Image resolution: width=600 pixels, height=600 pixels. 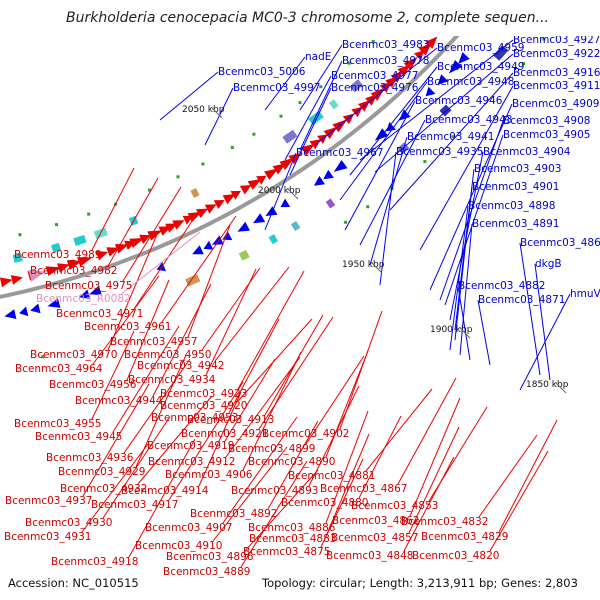 I want to click on gene-label: Bcenmc03_4946, so click(x=459, y=101).